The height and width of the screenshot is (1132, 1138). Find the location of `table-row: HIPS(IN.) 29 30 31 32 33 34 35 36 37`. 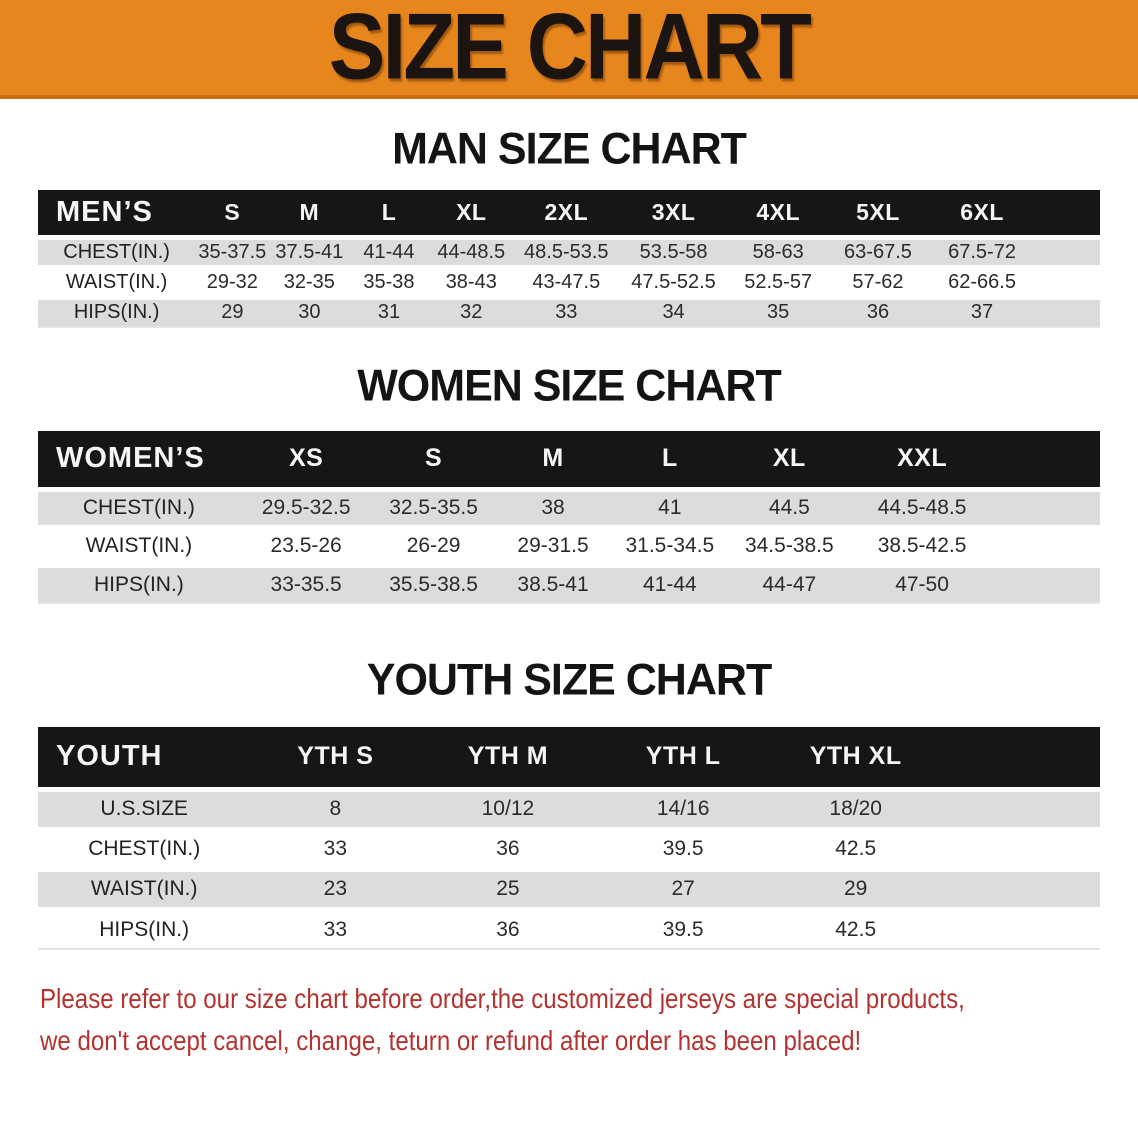

table-row: HIPS(IN.) 29 30 31 32 33 34 35 36 37 is located at coordinates (569, 312).